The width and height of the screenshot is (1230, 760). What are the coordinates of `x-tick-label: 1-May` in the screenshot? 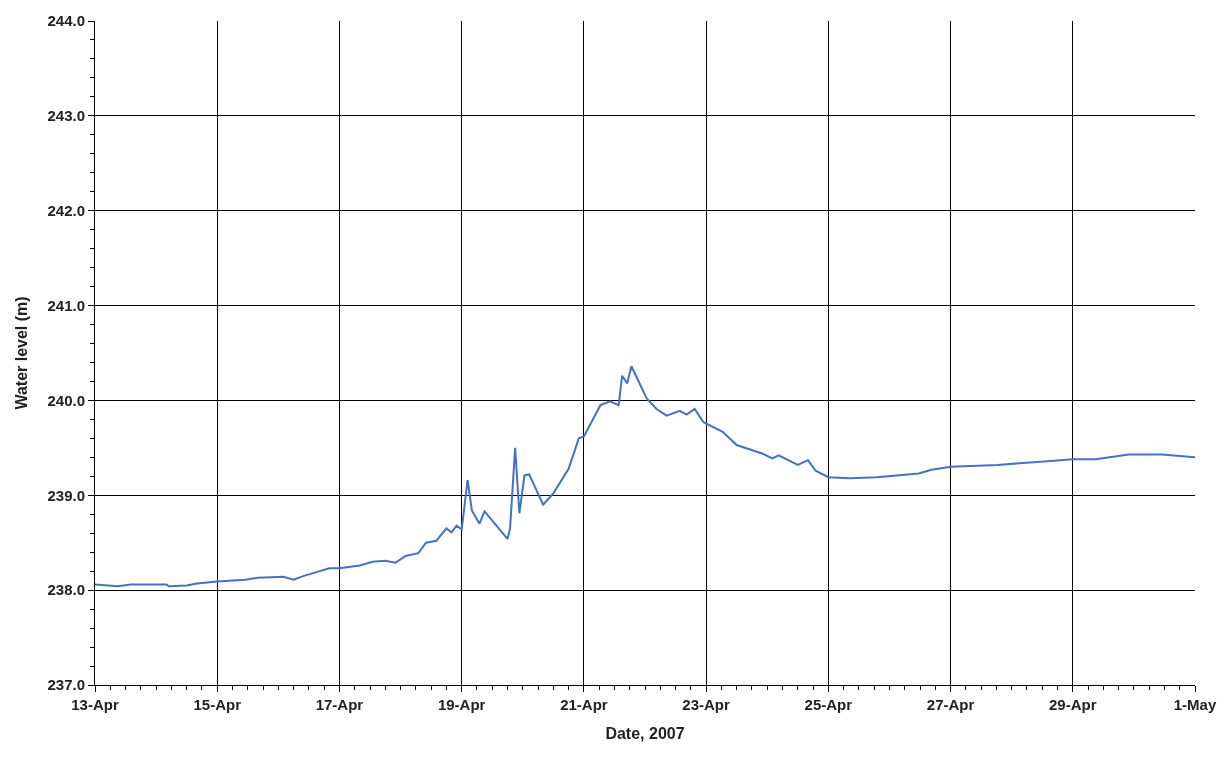 It's located at (1195, 704).